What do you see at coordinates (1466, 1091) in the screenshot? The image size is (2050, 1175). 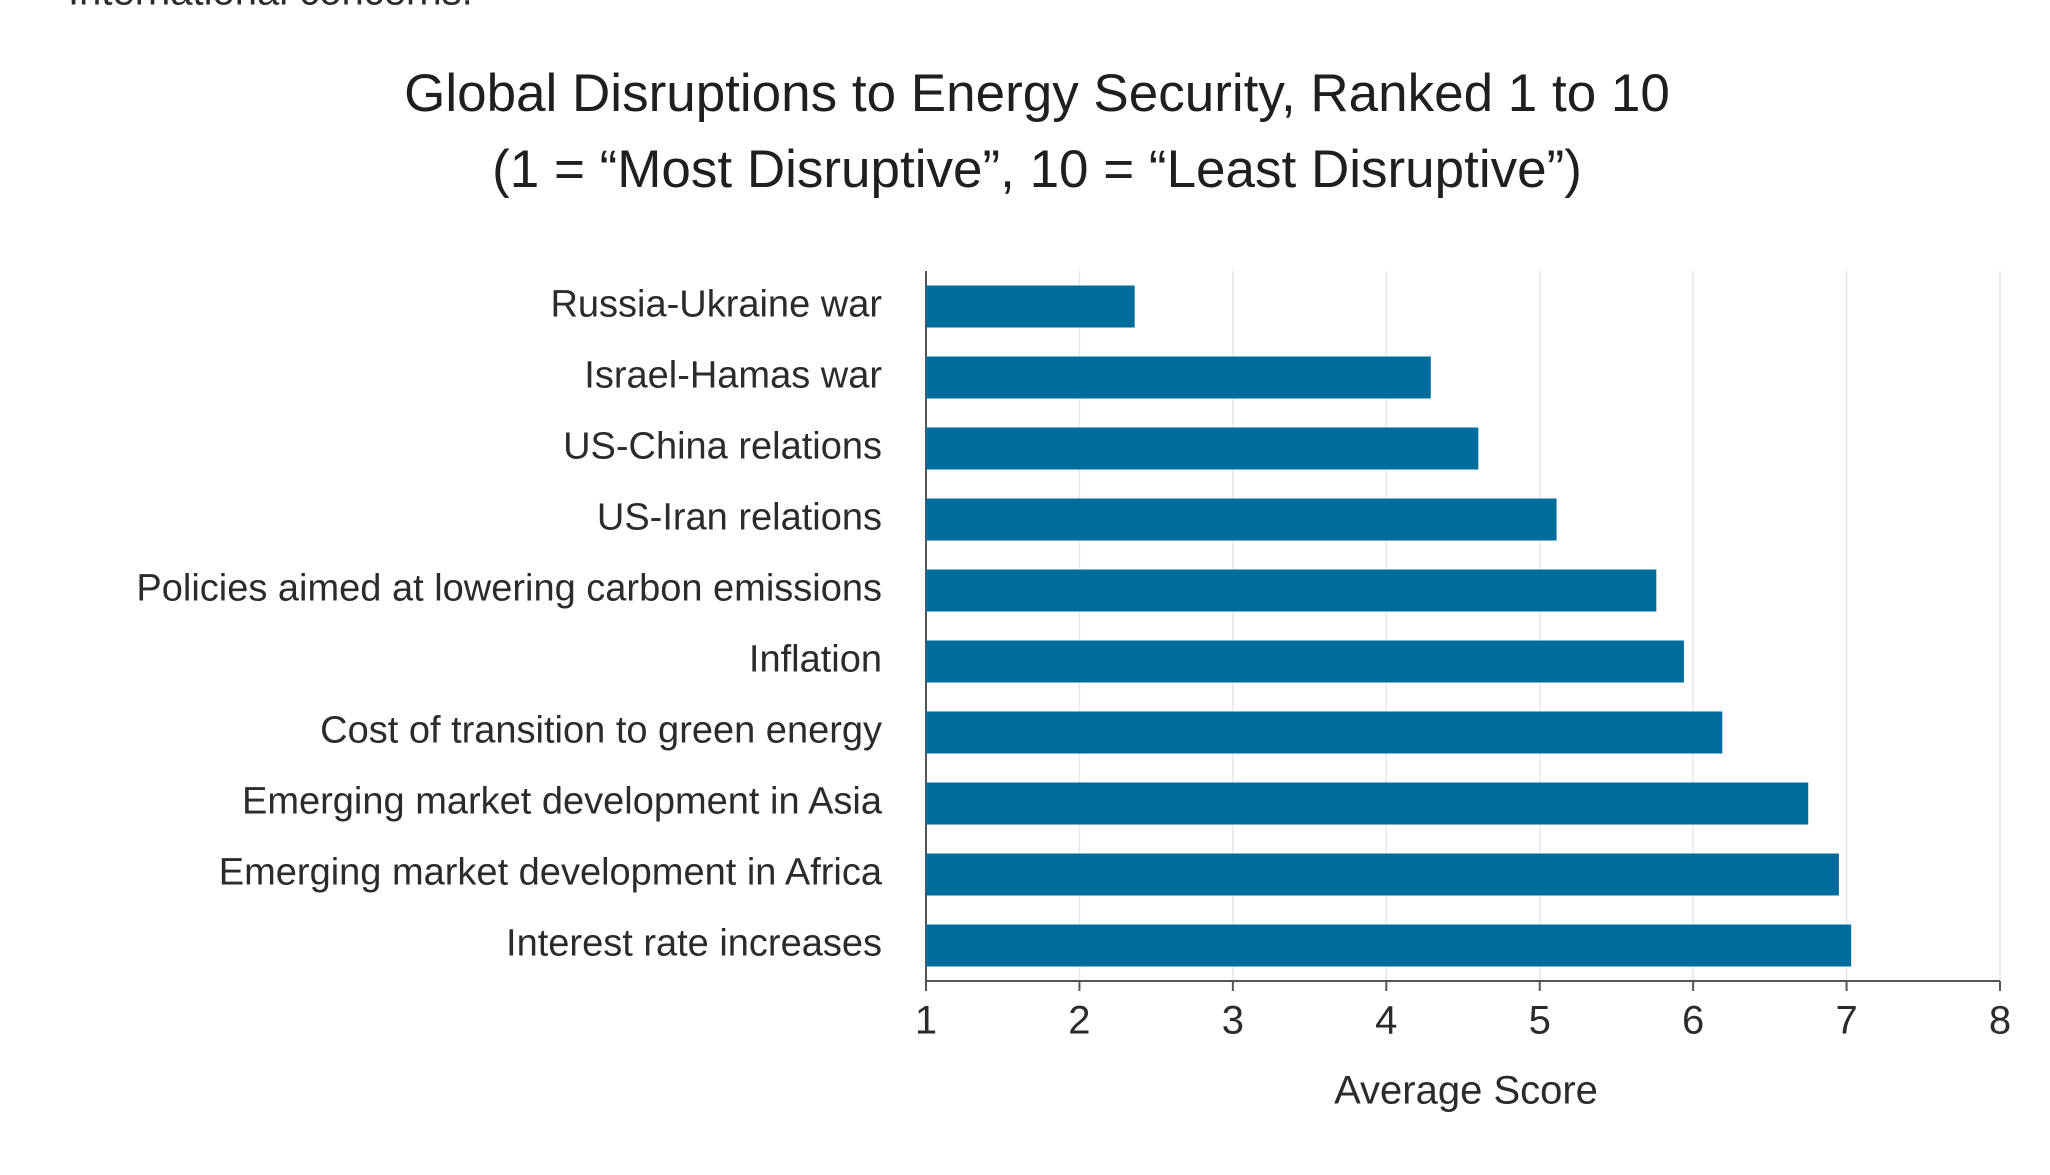 I see `x-axis-label: Average Score` at bounding box center [1466, 1091].